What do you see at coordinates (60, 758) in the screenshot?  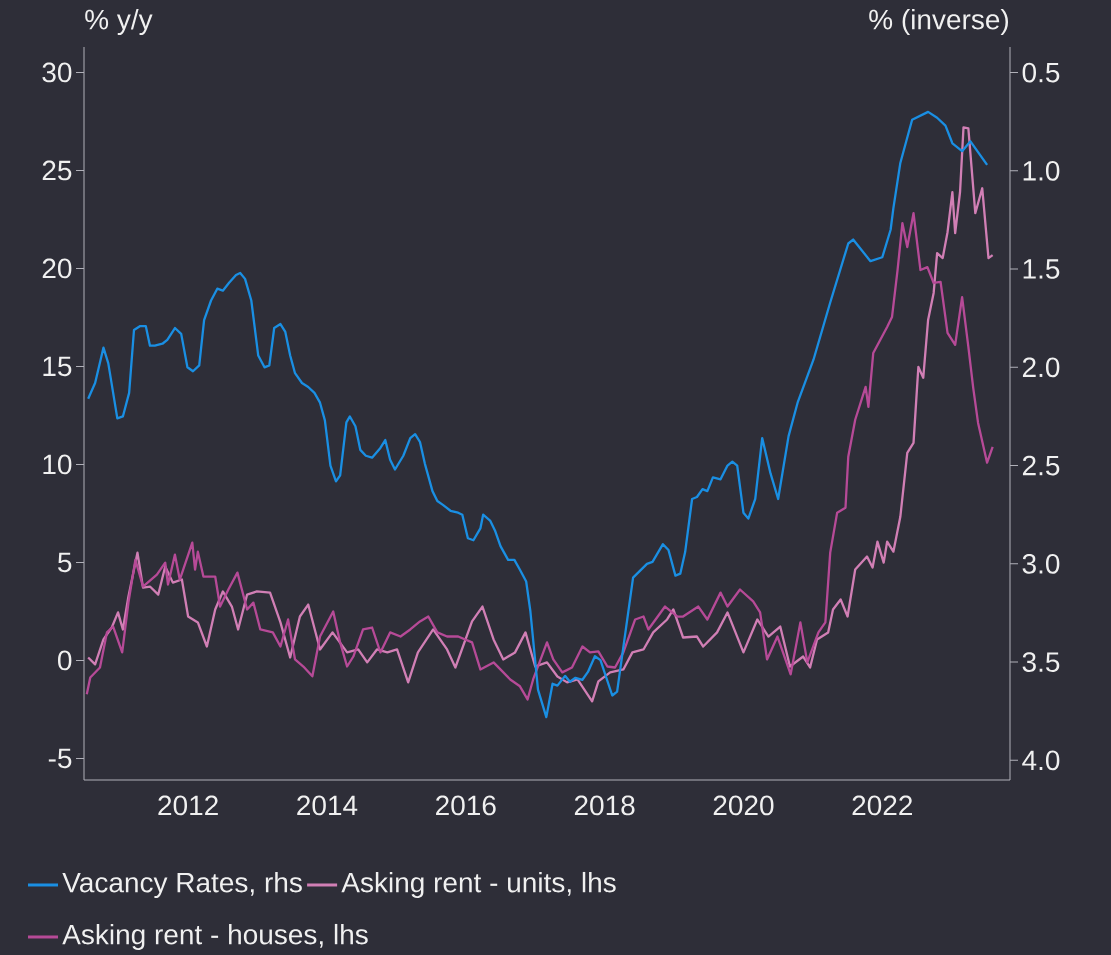 I see `y-tick-label: -5` at bounding box center [60, 758].